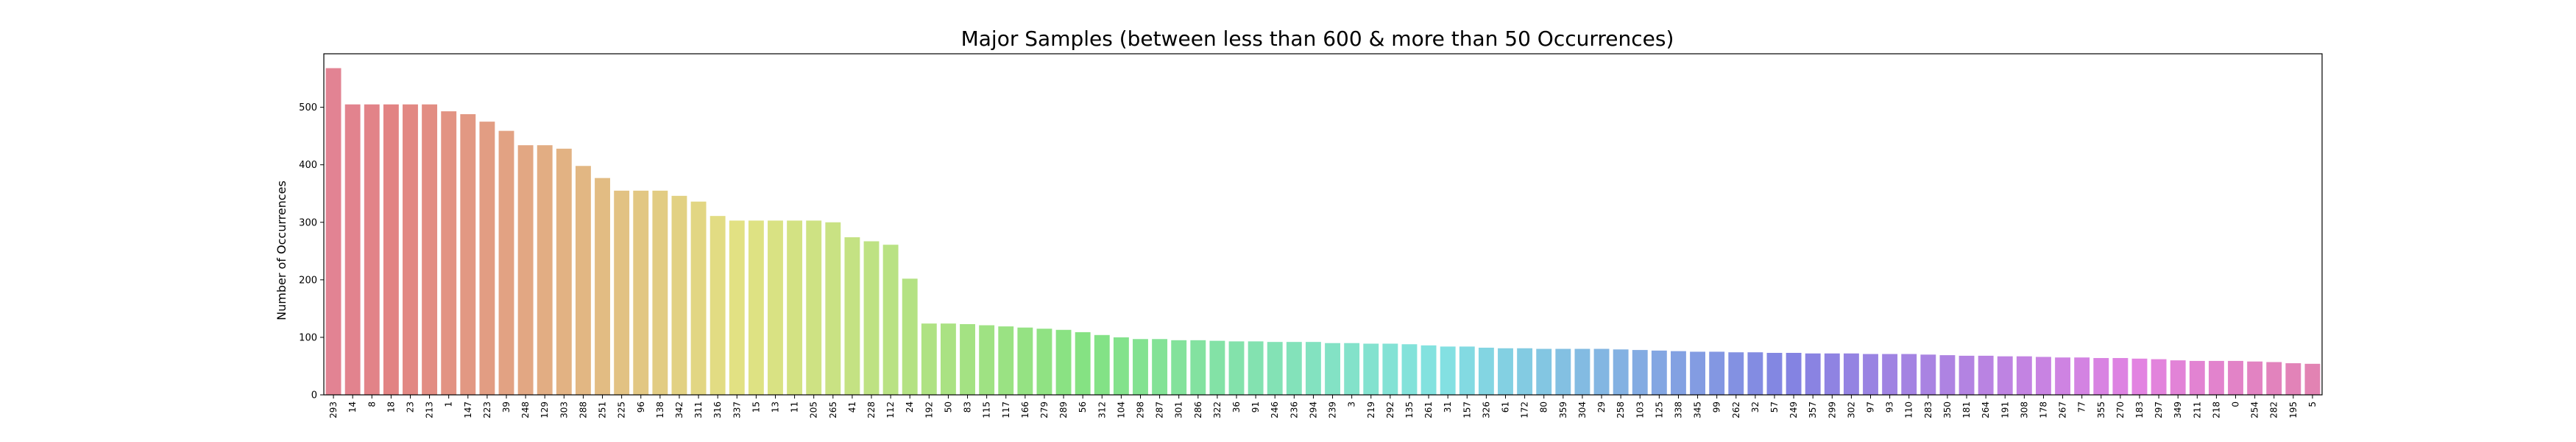 The height and width of the screenshot is (442, 2576). I want to click on x-tick-label: 225, so click(622, 409).